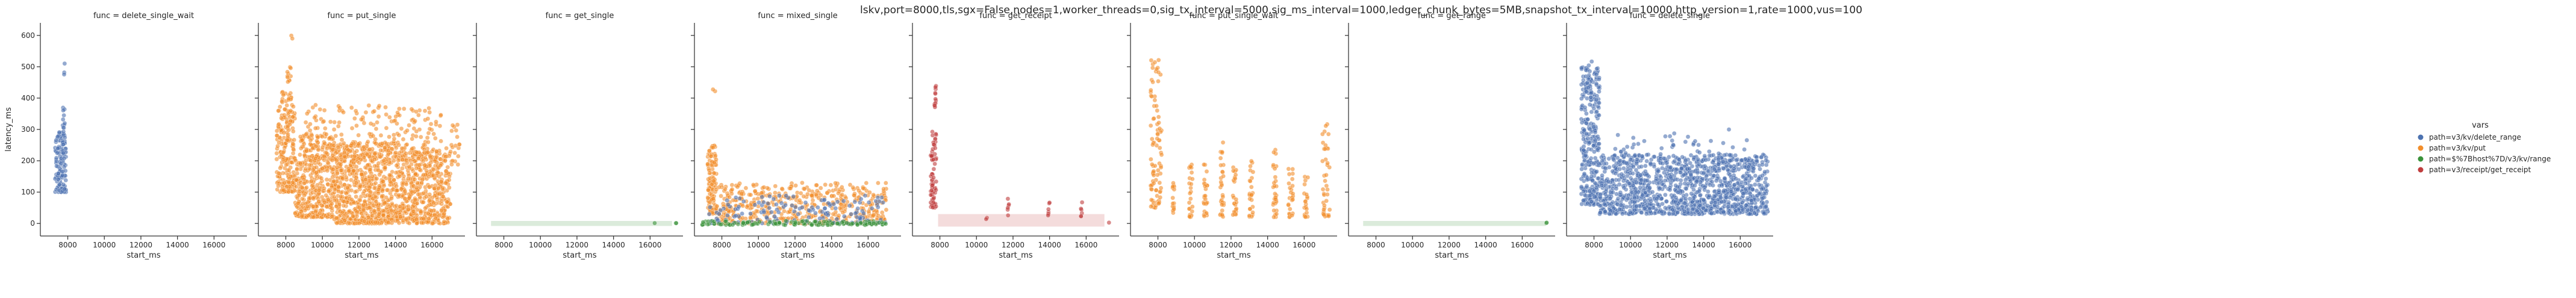  What do you see at coordinates (28, 67) in the screenshot?
I see `y-tick-label: 500` at bounding box center [28, 67].